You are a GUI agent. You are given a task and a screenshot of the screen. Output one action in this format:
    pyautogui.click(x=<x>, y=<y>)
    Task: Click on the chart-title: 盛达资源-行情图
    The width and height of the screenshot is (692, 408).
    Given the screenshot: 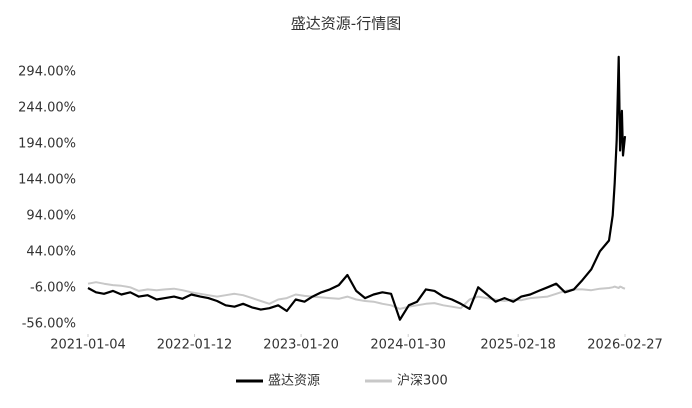 What is the action you would take?
    pyautogui.click(x=346, y=24)
    